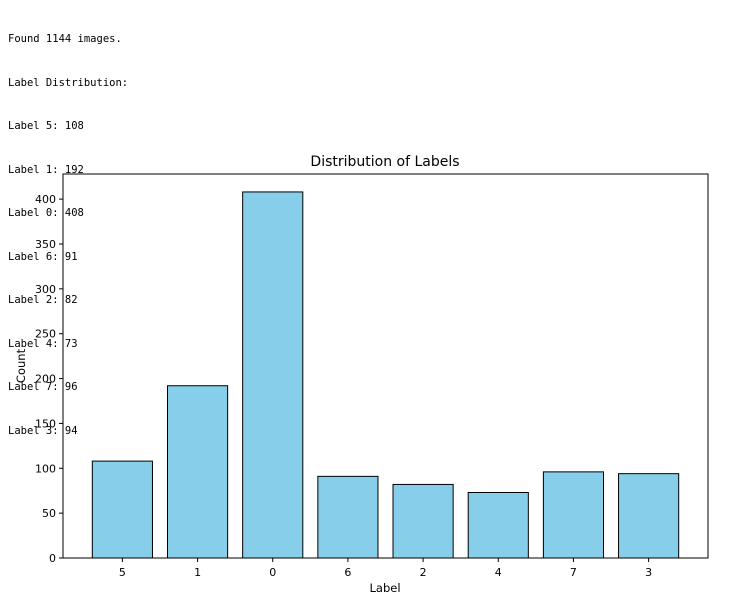 The image size is (753, 602). I want to click on x-axis-label: Label, so click(384, 588).